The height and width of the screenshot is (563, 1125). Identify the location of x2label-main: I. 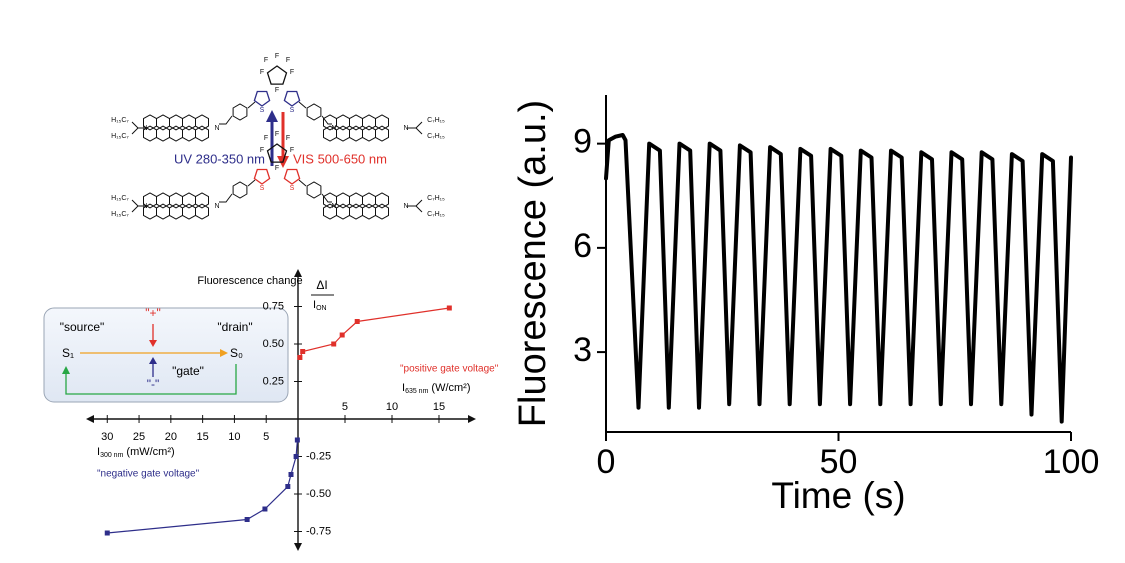
(98, 452).